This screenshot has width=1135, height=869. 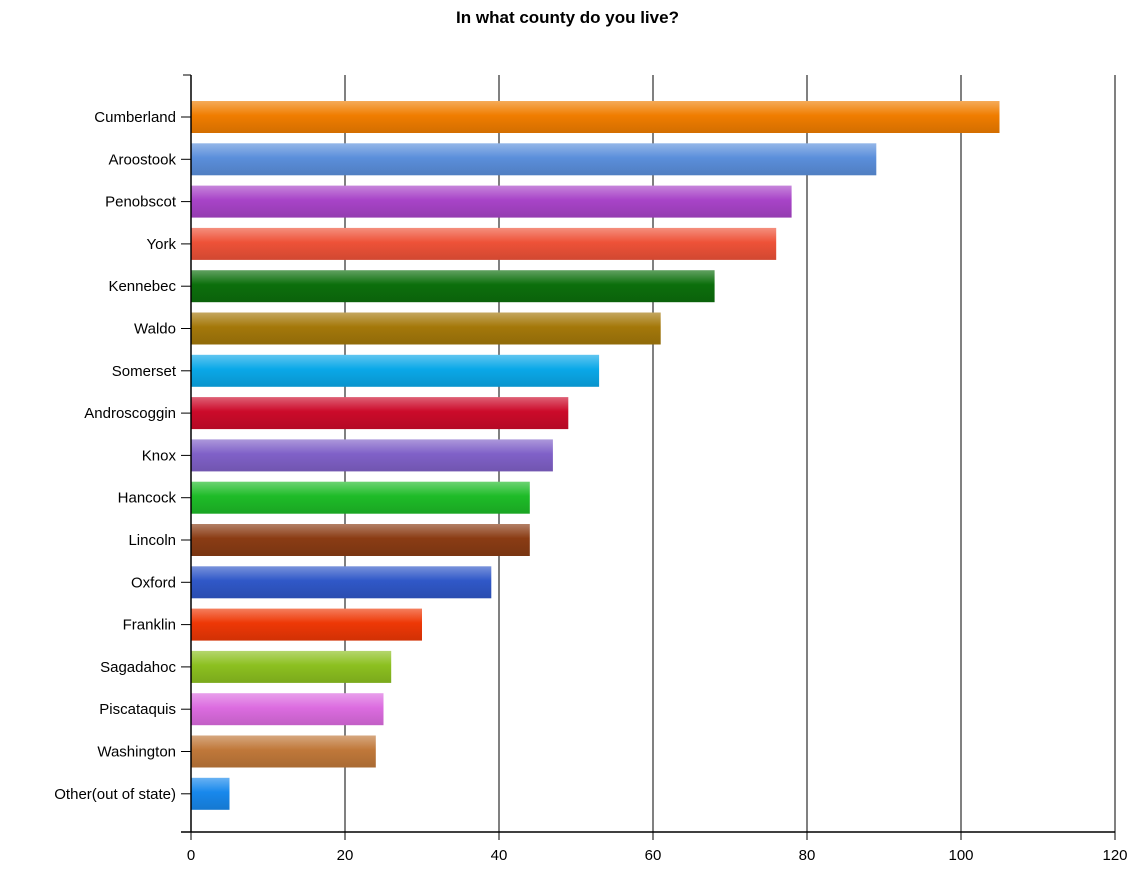 I want to click on x-tick-label: 0, so click(x=191, y=855).